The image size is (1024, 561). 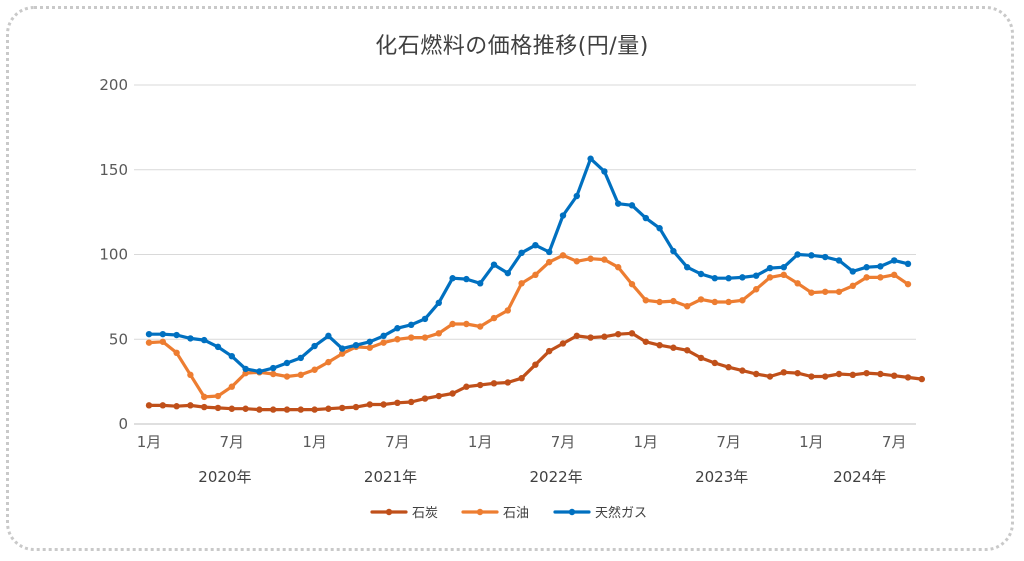 What do you see at coordinates (113, 255) in the screenshot?
I see `y-tick-label: 100` at bounding box center [113, 255].